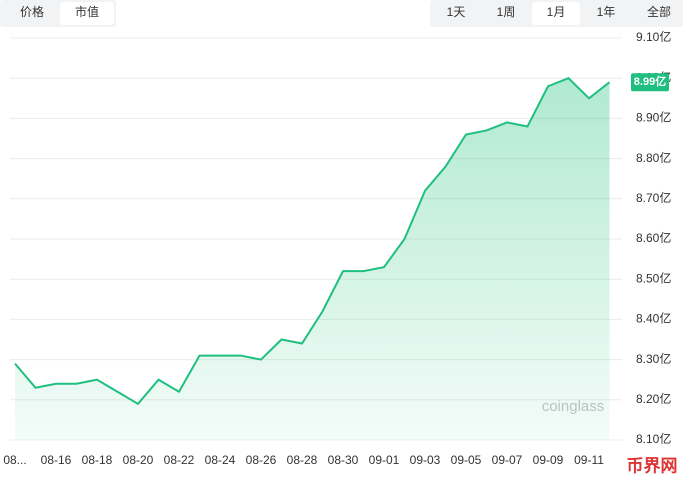 This screenshot has width=683, height=495. Describe the element at coordinates (32, 11) in the screenshot. I see `tab-label: 价格` at that location.